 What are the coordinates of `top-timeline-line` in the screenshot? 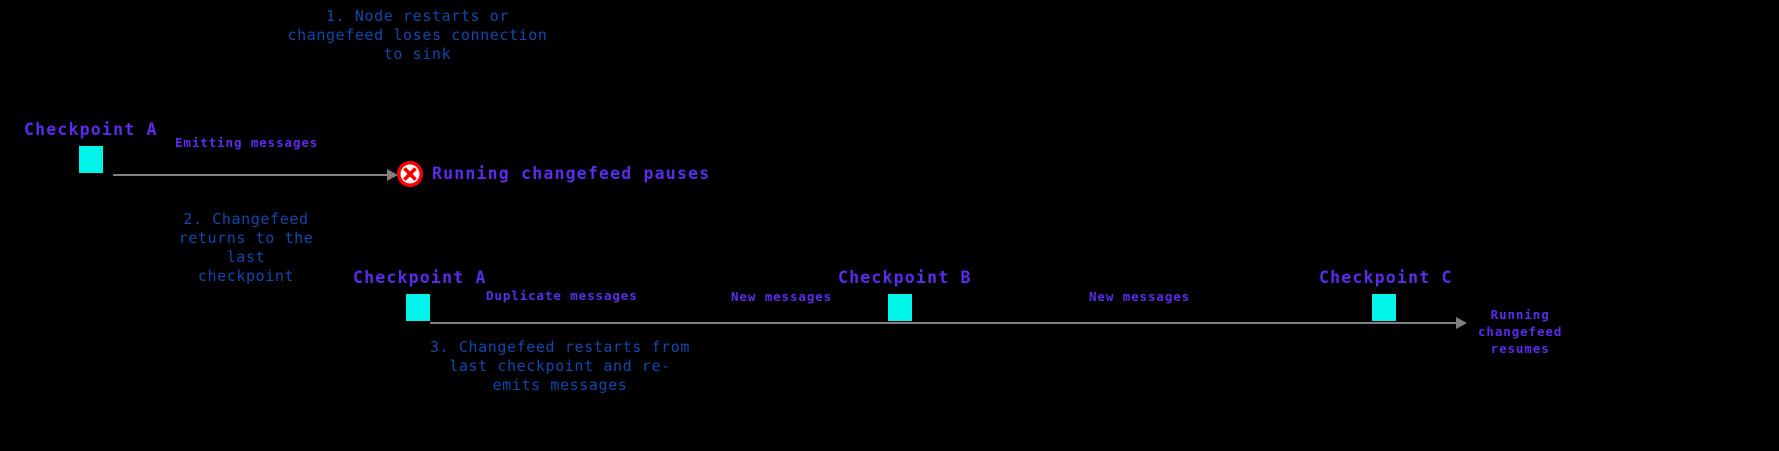 It's located at (250, 175).